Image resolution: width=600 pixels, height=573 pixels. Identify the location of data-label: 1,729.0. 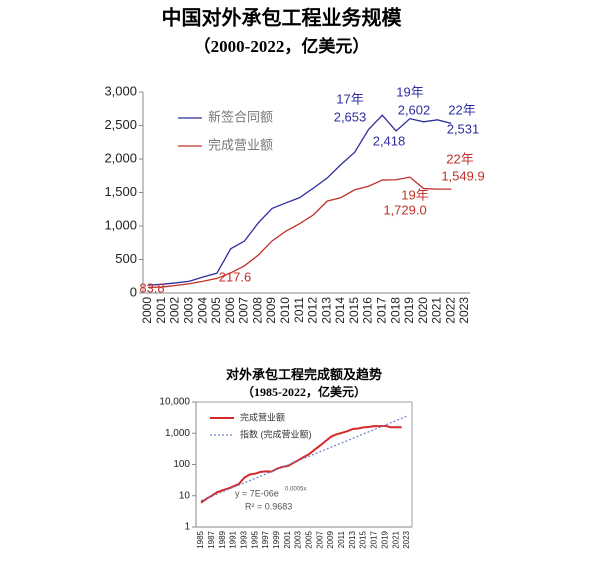
(404, 209).